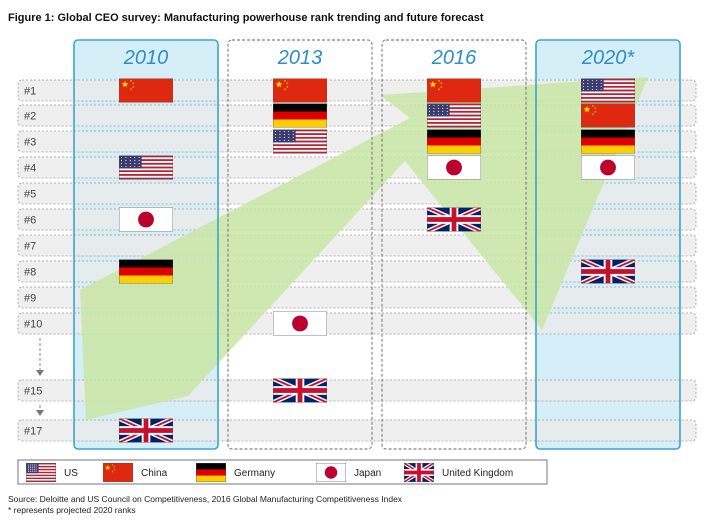  I want to click on year-header: 2020*, so click(608, 58).